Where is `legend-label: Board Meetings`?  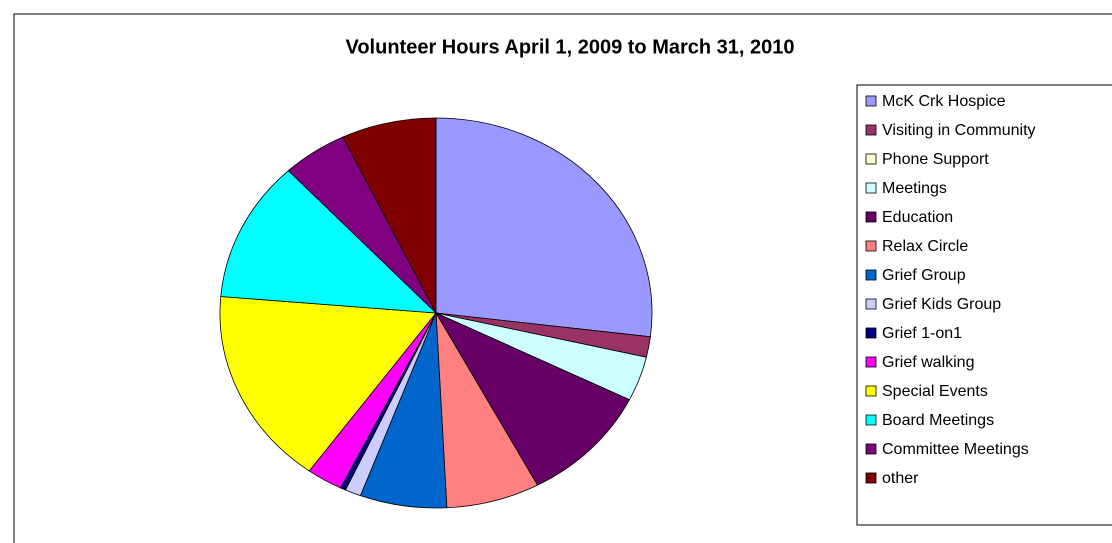 legend-label: Board Meetings is located at coordinates (938, 420).